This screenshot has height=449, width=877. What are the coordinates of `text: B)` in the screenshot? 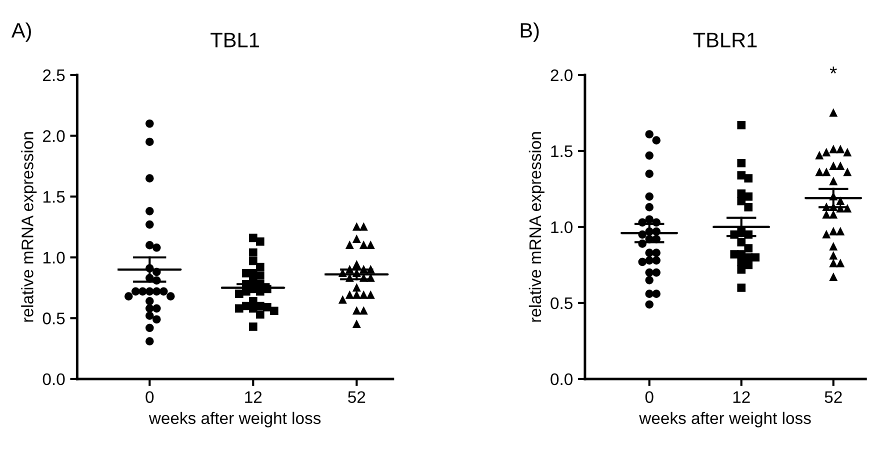 It's located at (529, 32).